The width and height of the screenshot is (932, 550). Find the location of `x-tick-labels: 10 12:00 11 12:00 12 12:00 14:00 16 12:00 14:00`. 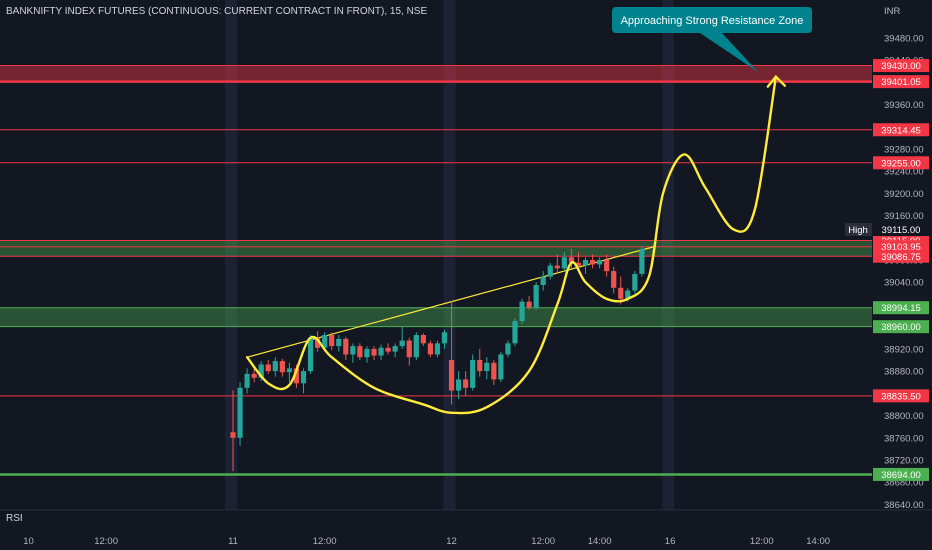

x-tick-labels: 10 12:00 11 12:00 12 12:00 14:00 16 12:00 14:00 is located at coordinates (426, 541).